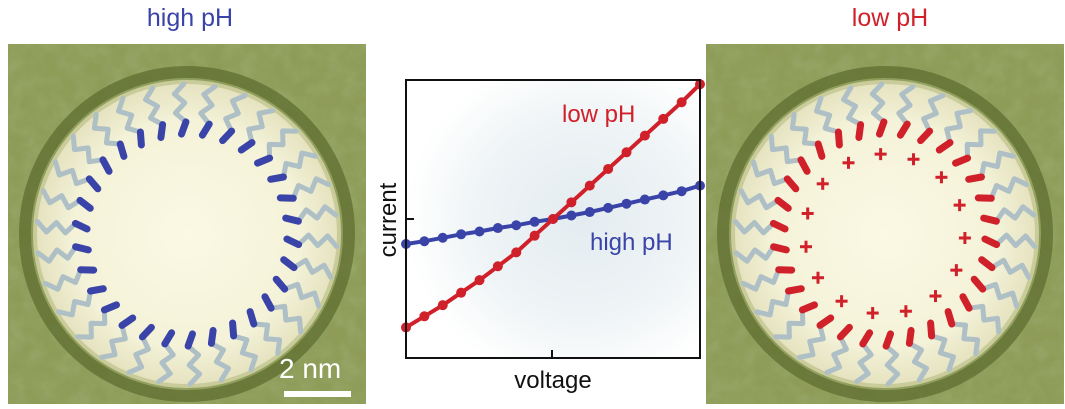  What do you see at coordinates (890, 18) in the screenshot?
I see `right-panel-title: low pH` at bounding box center [890, 18].